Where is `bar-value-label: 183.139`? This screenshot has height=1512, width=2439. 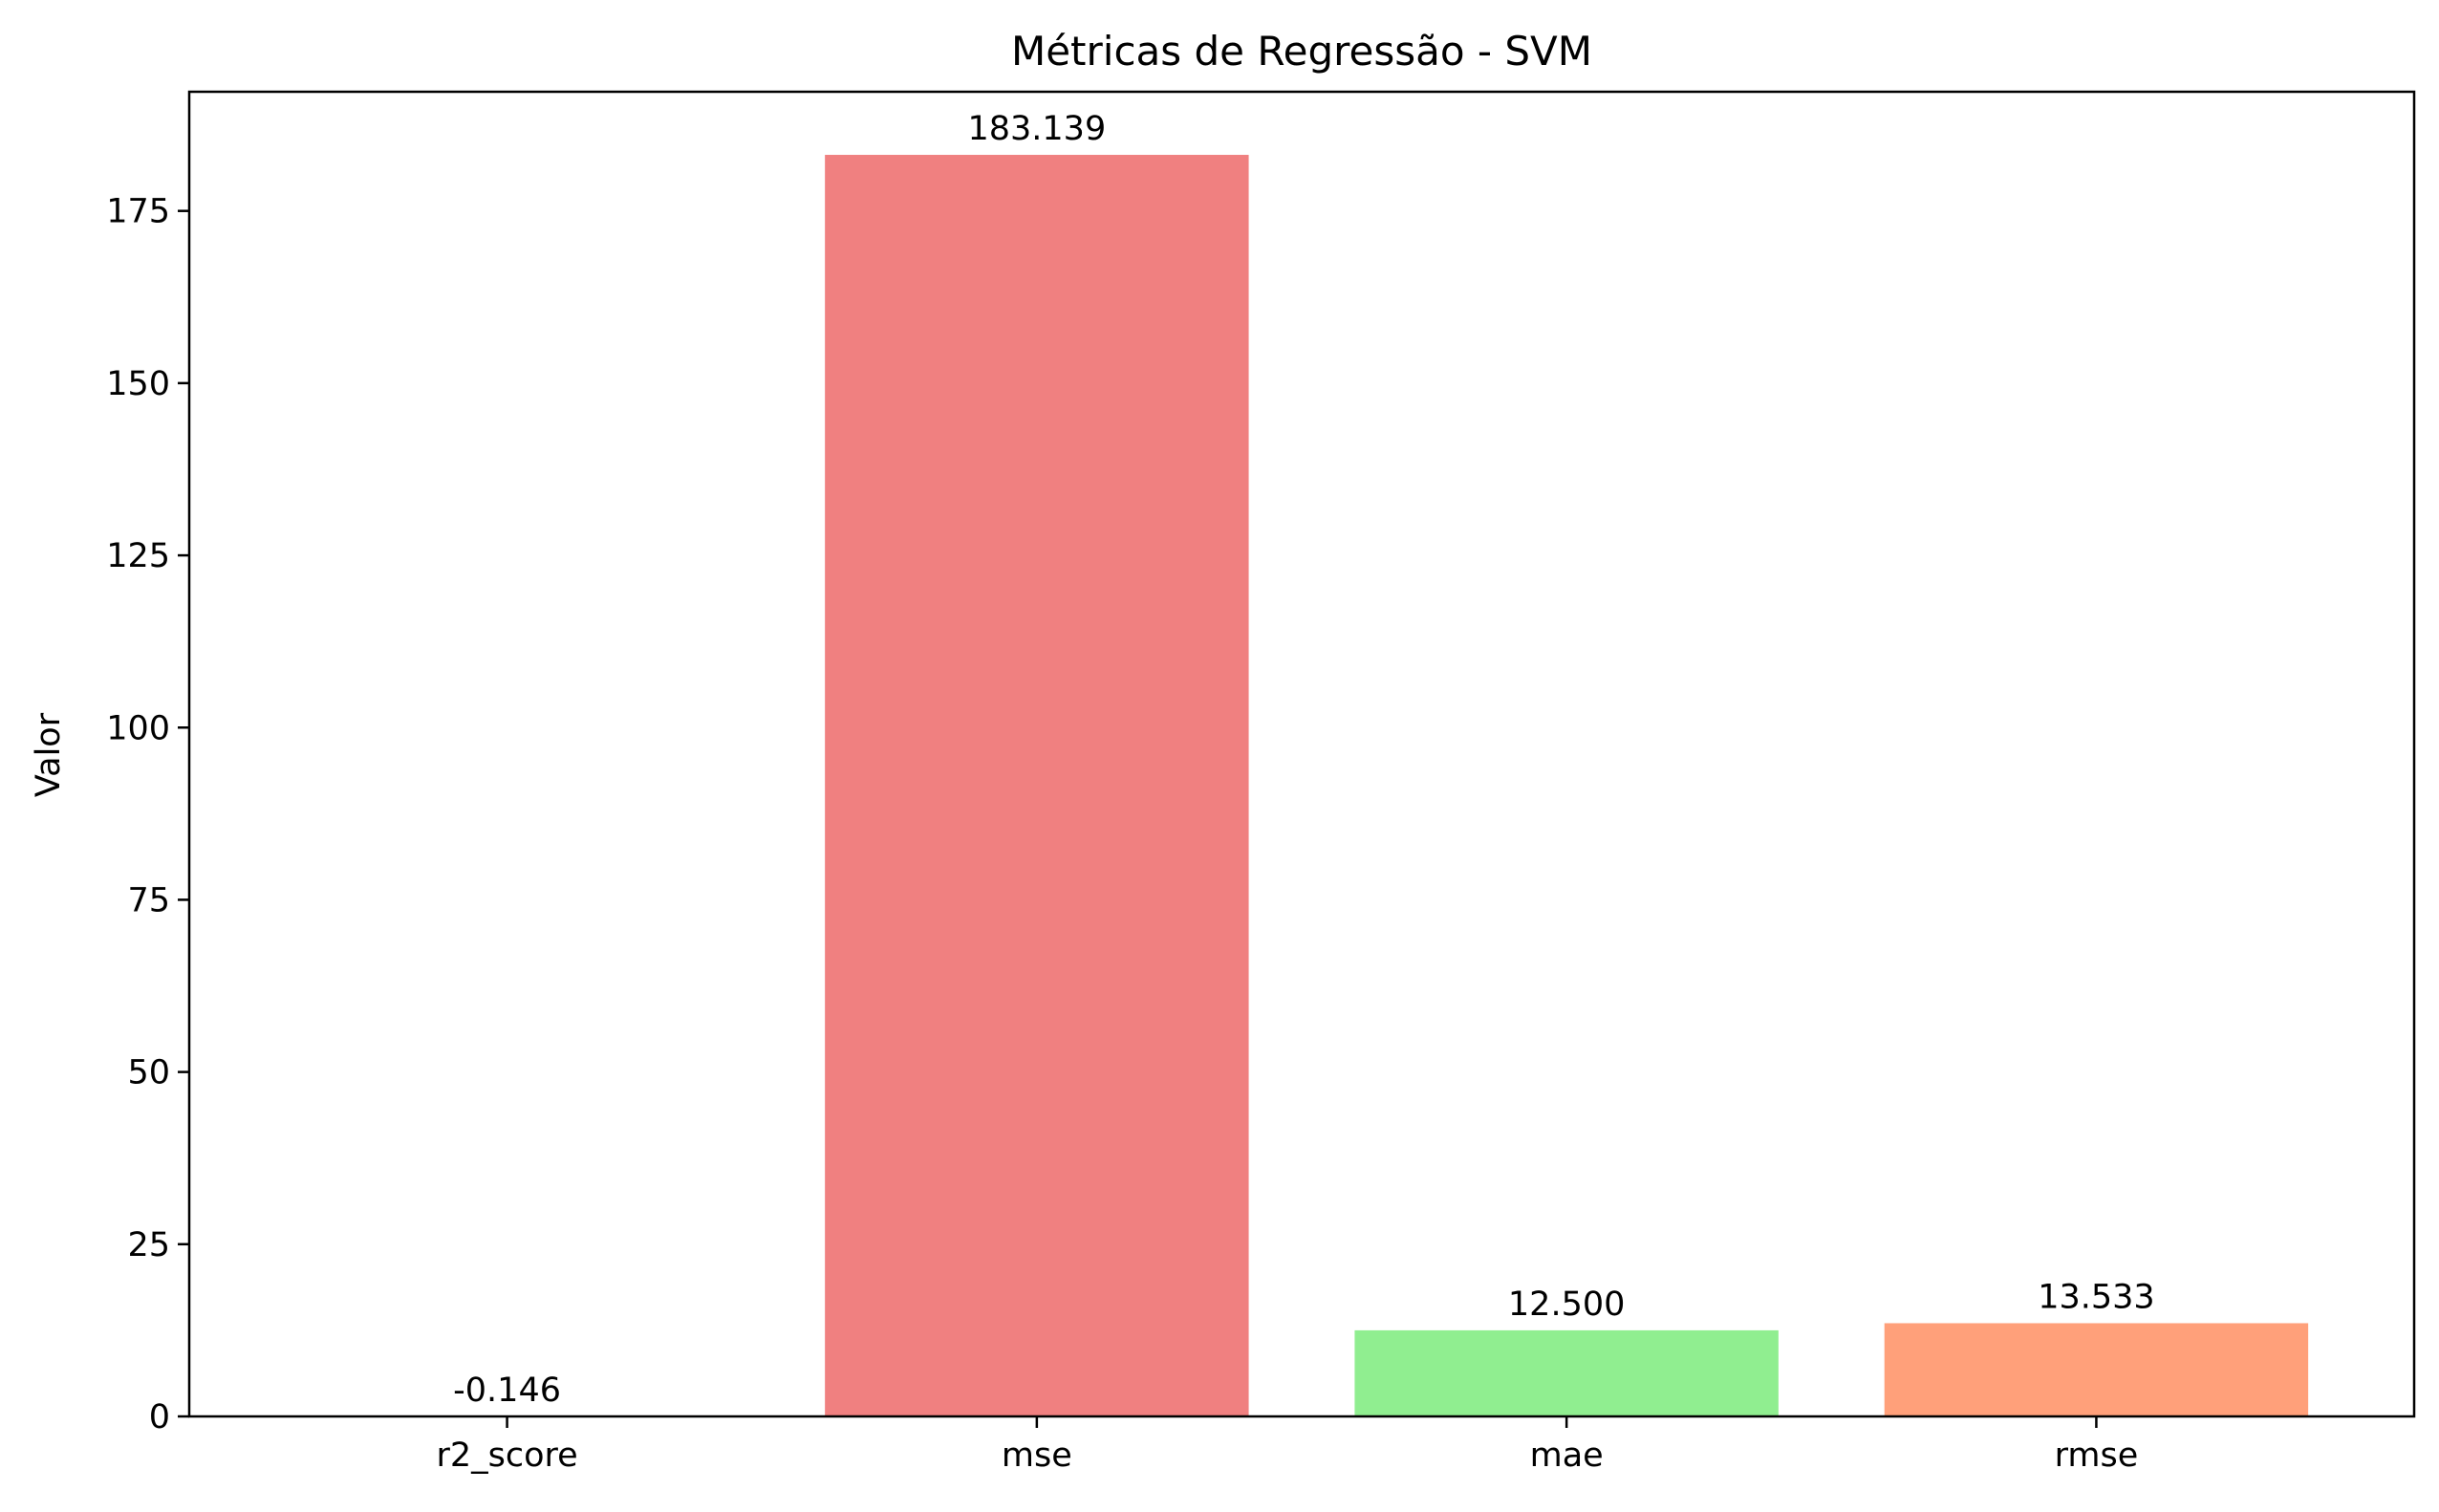 bar-value-label: 183.139 is located at coordinates (1037, 129).